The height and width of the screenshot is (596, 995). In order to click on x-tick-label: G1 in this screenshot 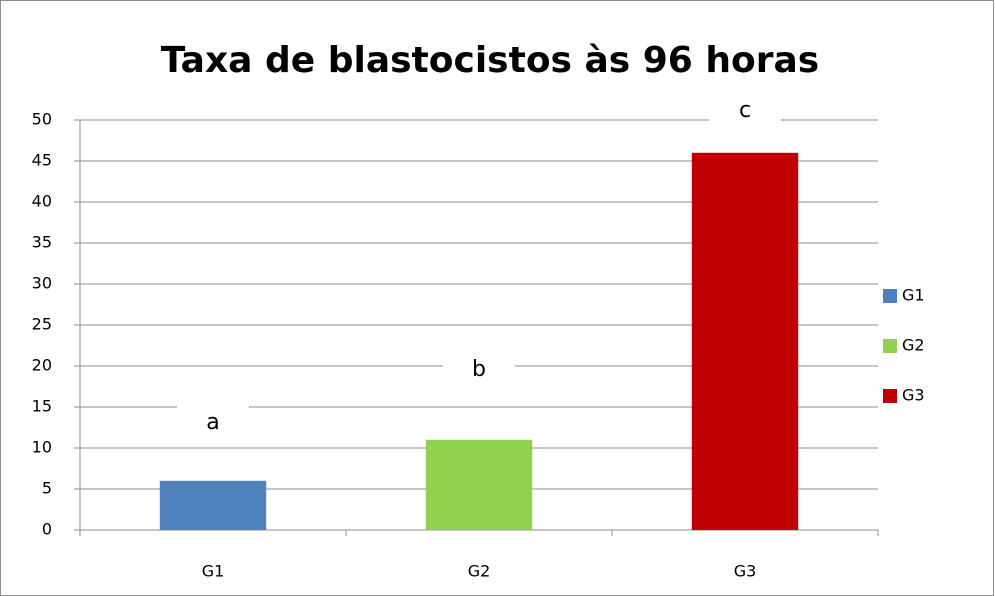, I will do `click(213, 571)`.